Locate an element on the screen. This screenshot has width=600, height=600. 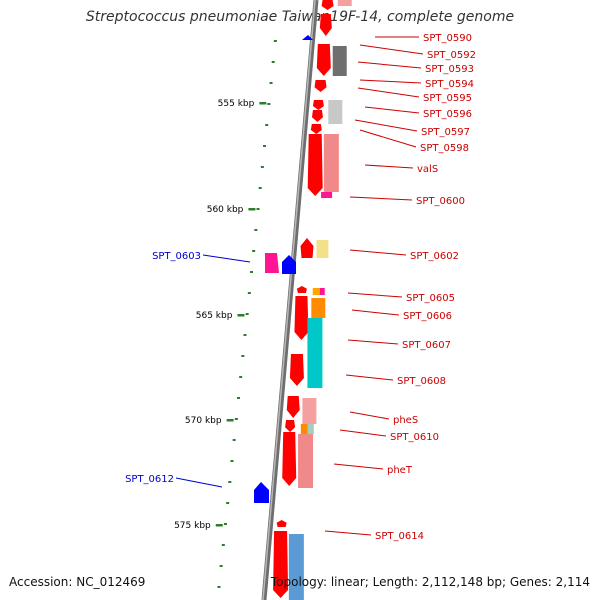
forward-gene-label: SPT_0594 is located at coordinates (449, 84).